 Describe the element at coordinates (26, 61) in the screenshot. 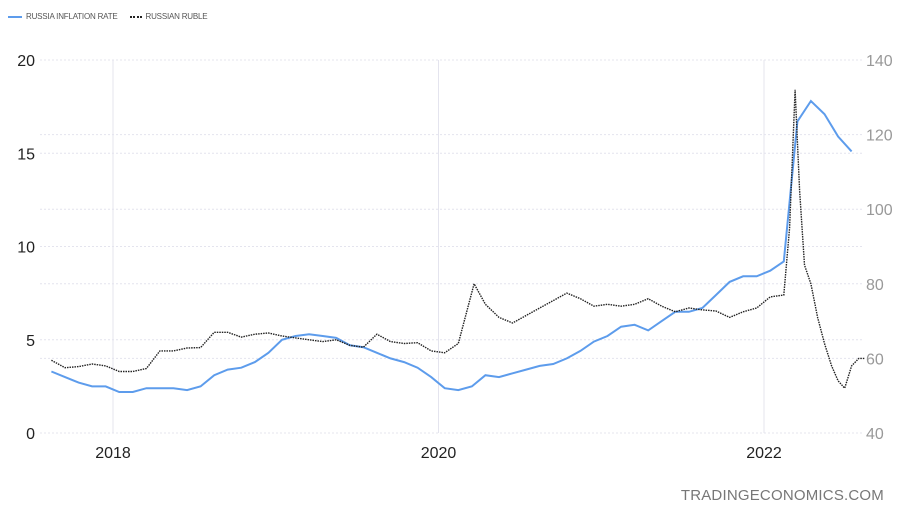

I see `y-left-tick-label: 20` at that location.